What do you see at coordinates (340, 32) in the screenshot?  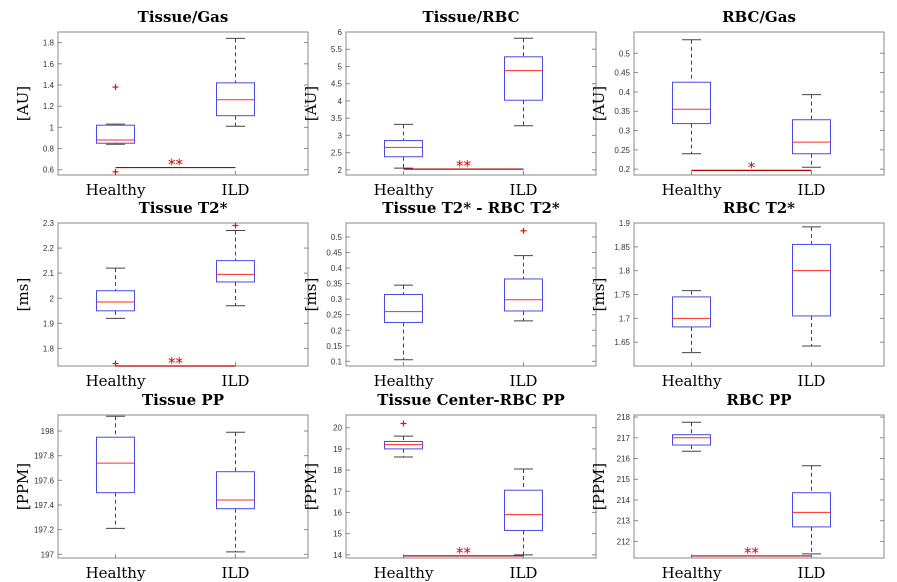 I see `y-tick-label: 6` at bounding box center [340, 32].